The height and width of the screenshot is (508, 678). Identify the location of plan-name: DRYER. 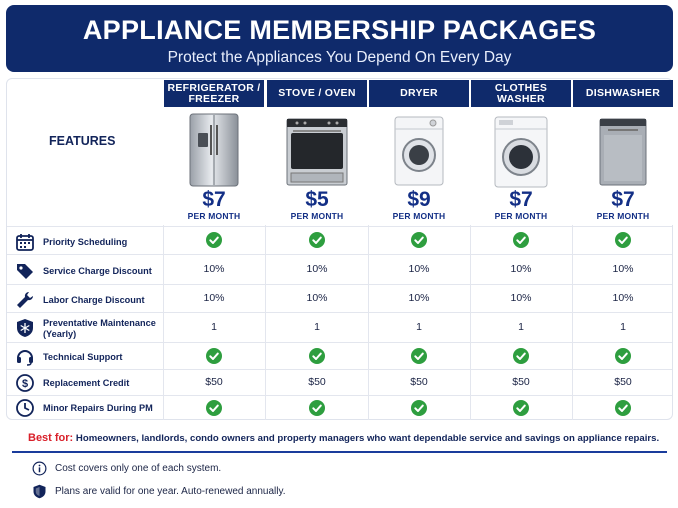
(419, 93).